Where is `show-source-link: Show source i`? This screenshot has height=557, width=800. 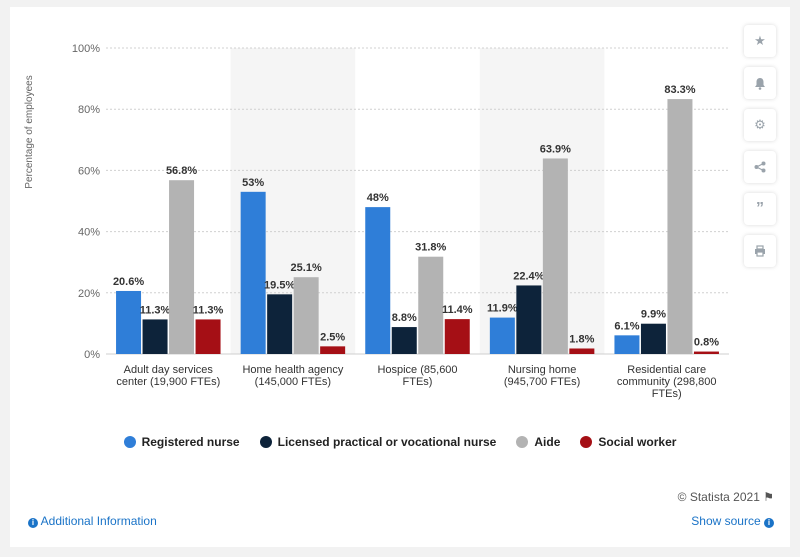 show-source-link: Show source i is located at coordinates (732, 521).